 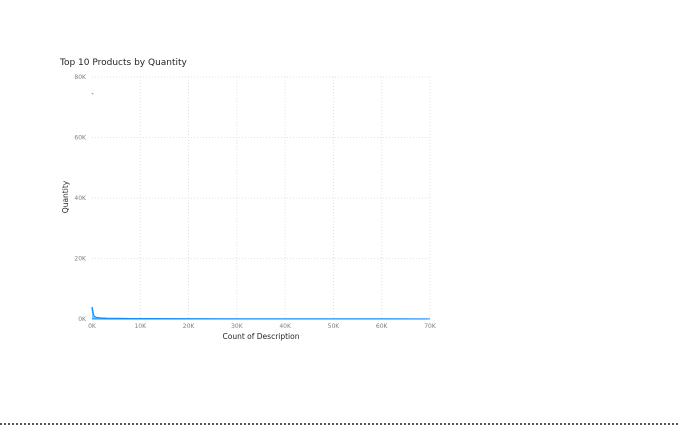 I want to click on x-tick-label: 40K, so click(x=285, y=326).